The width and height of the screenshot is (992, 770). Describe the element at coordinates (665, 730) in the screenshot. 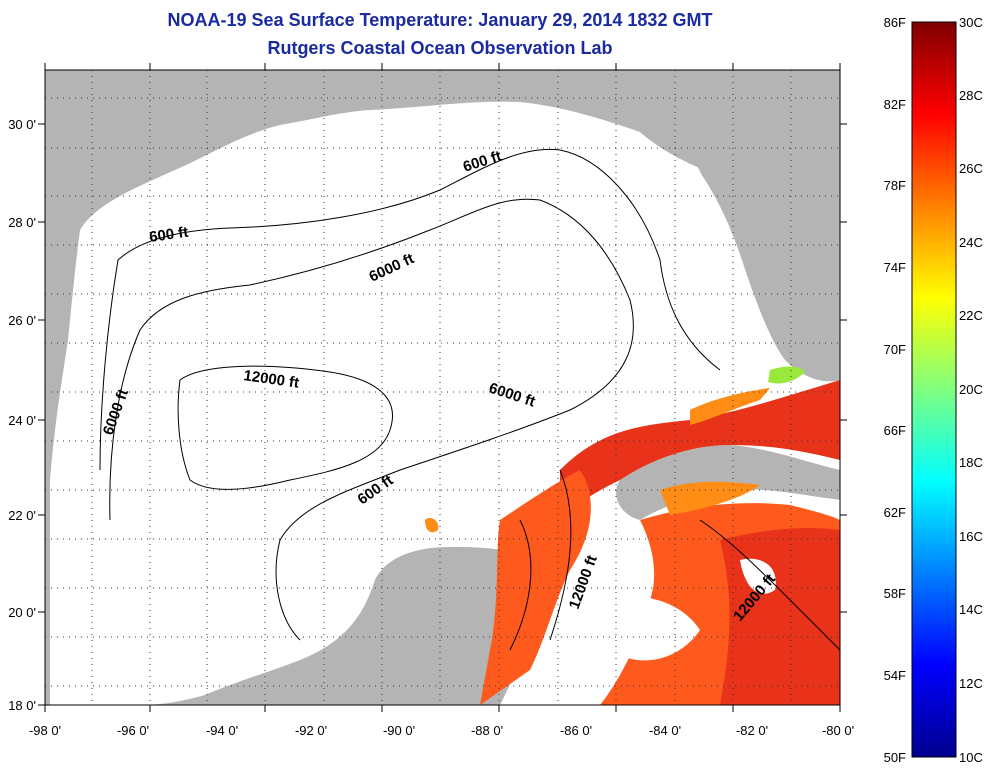

I see `x-tick-label: -84 0'` at that location.